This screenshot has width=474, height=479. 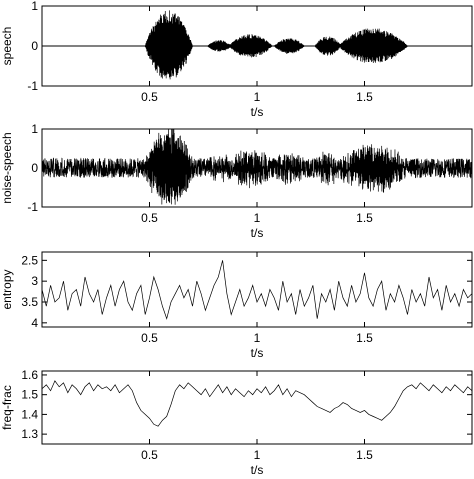 What do you see at coordinates (34, 281) in the screenshot?
I see `y-tick-label: 3` at bounding box center [34, 281].